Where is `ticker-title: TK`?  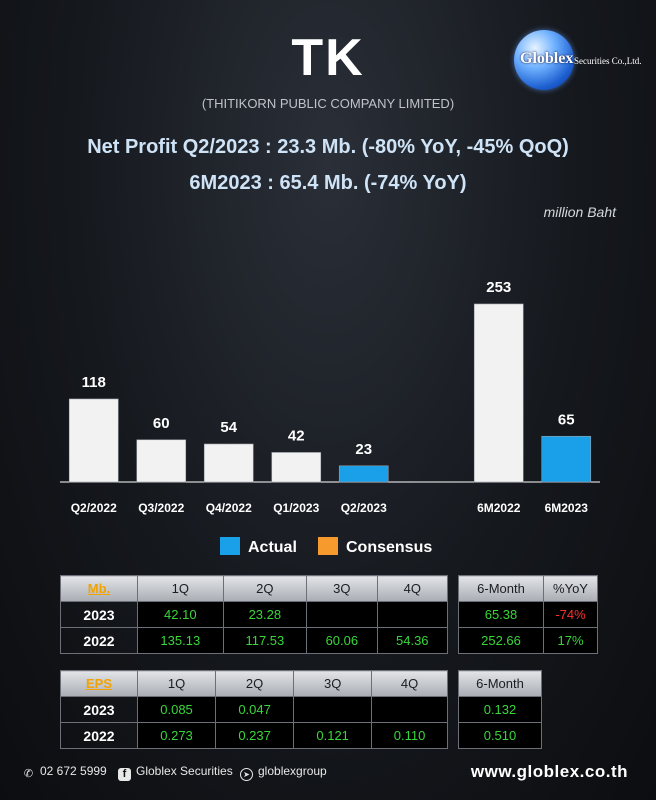
ticker-title: TK is located at coordinates (328, 58).